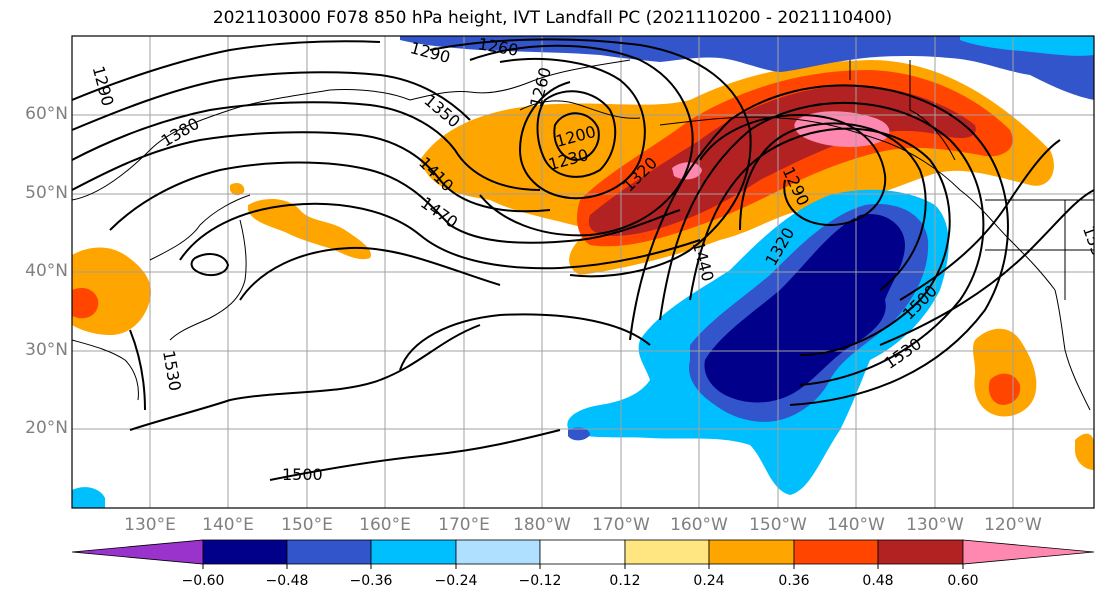  I want to click on colorbar, so click(583, 552).